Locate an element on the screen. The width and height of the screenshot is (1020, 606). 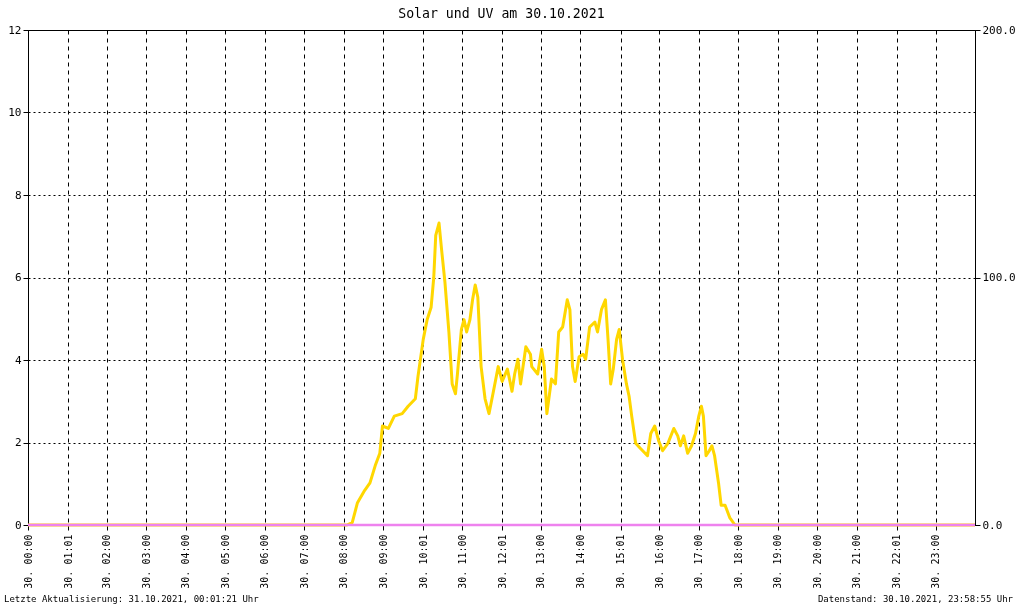
x-tick-label: 30. 11:00 is located at coordinates (462, 561).